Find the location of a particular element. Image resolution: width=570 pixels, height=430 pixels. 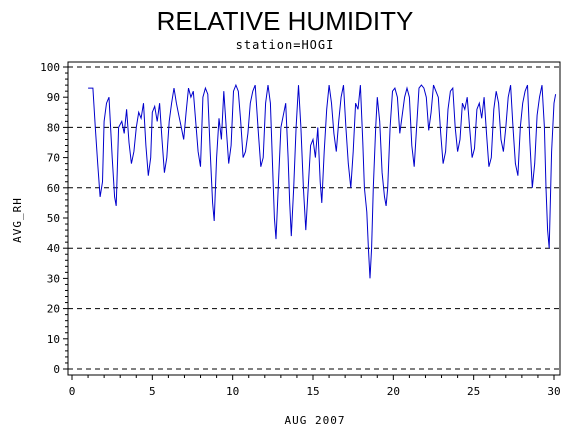

y-tick-label-50: 50 is located at coordinates (53, 218).